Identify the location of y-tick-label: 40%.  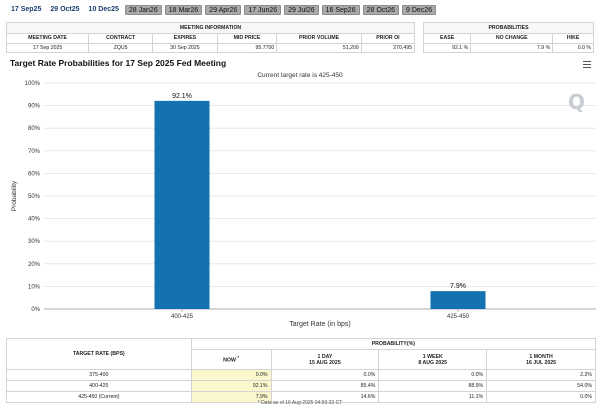
(34, 220).